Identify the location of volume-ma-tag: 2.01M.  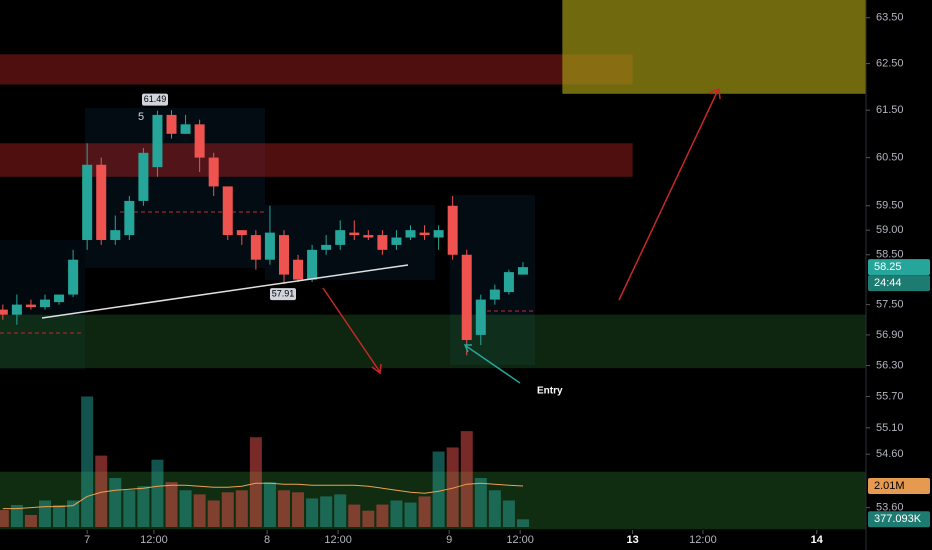
(889, 486).